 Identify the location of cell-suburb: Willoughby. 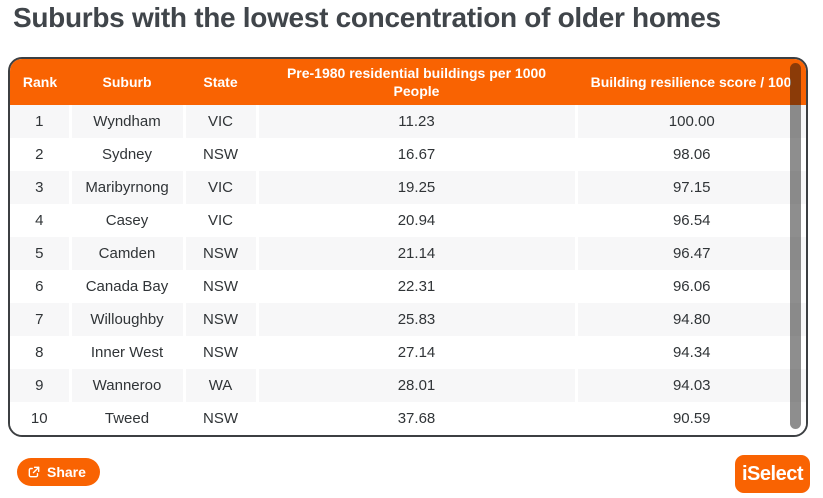
(128, 319).